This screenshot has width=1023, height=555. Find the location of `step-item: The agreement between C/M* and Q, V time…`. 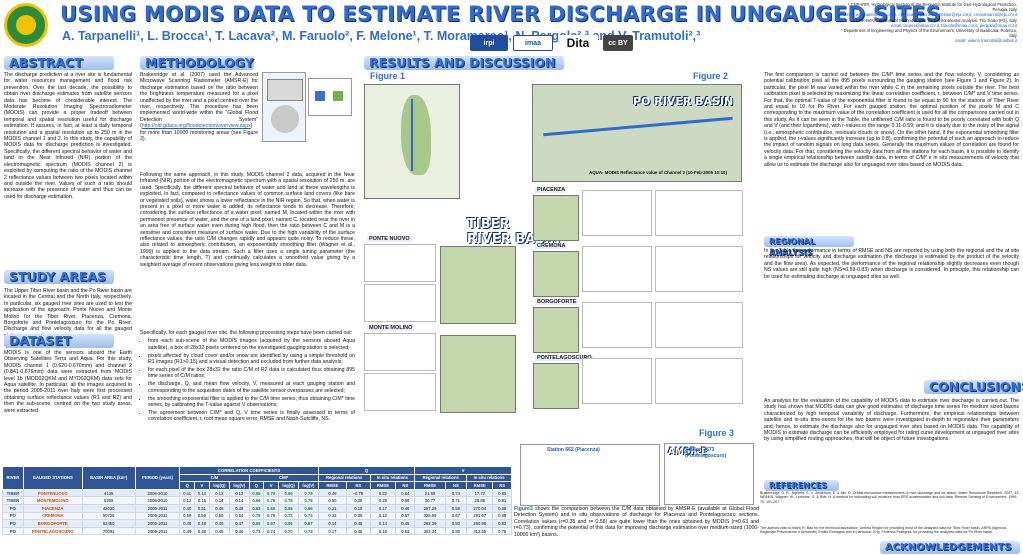

step-item: The agreement between C/M* and Q, V time… is located at coordinates (251, 416).